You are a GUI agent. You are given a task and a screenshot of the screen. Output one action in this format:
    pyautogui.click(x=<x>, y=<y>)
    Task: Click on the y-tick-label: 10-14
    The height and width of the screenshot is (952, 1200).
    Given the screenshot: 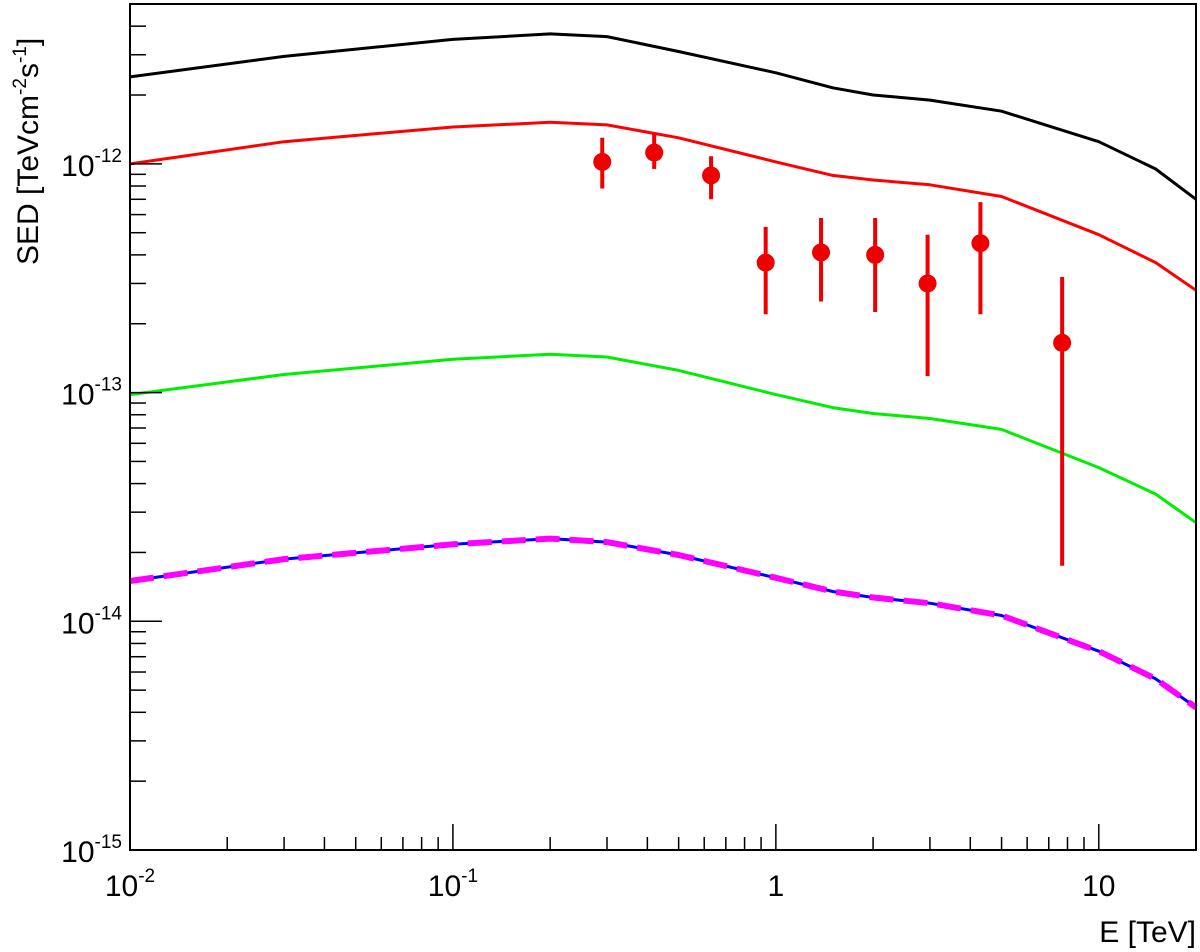 What is the action you would take?
    pyautogui.click(x=91, y=621)
    